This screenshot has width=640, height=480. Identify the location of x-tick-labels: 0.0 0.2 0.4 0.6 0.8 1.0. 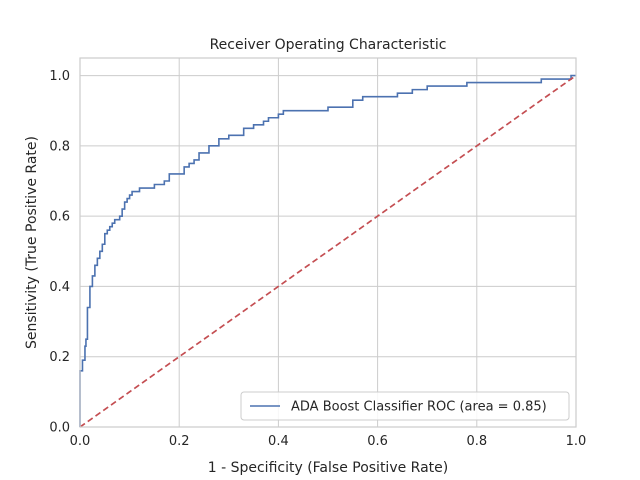
(328, 441).